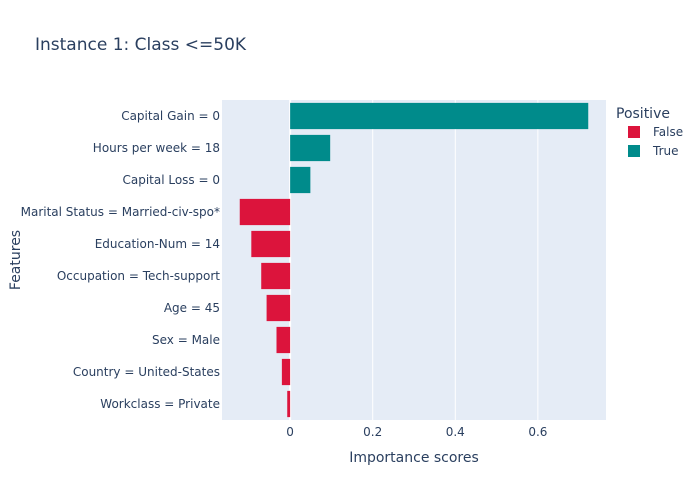  I want to click on y-axis-title: Features, so click(16, 260).